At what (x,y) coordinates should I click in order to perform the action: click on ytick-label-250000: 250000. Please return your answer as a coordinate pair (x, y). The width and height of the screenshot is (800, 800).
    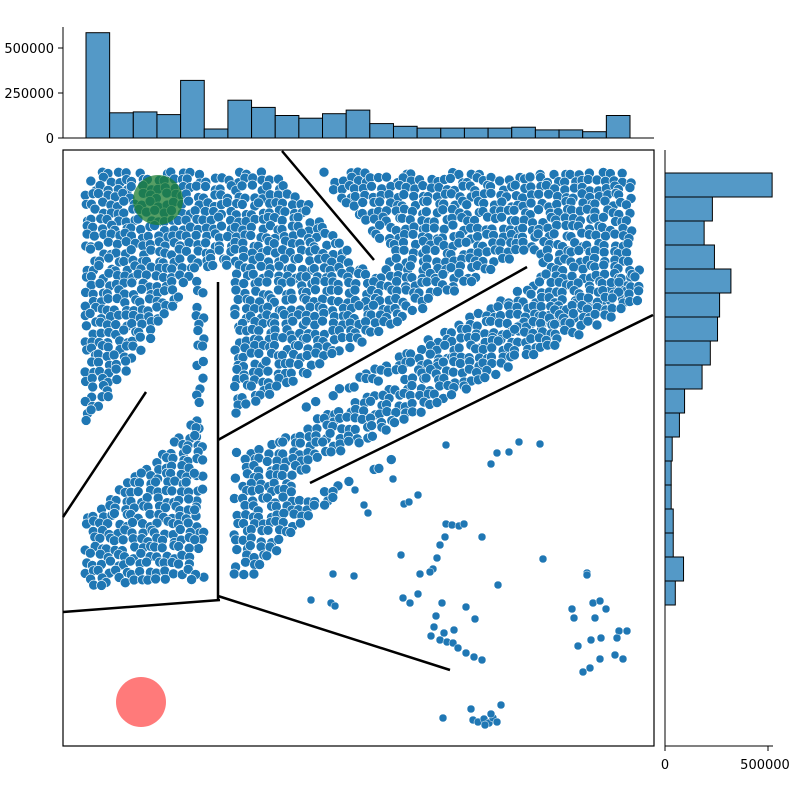
    Looking at the image, I should click on (29, 94).